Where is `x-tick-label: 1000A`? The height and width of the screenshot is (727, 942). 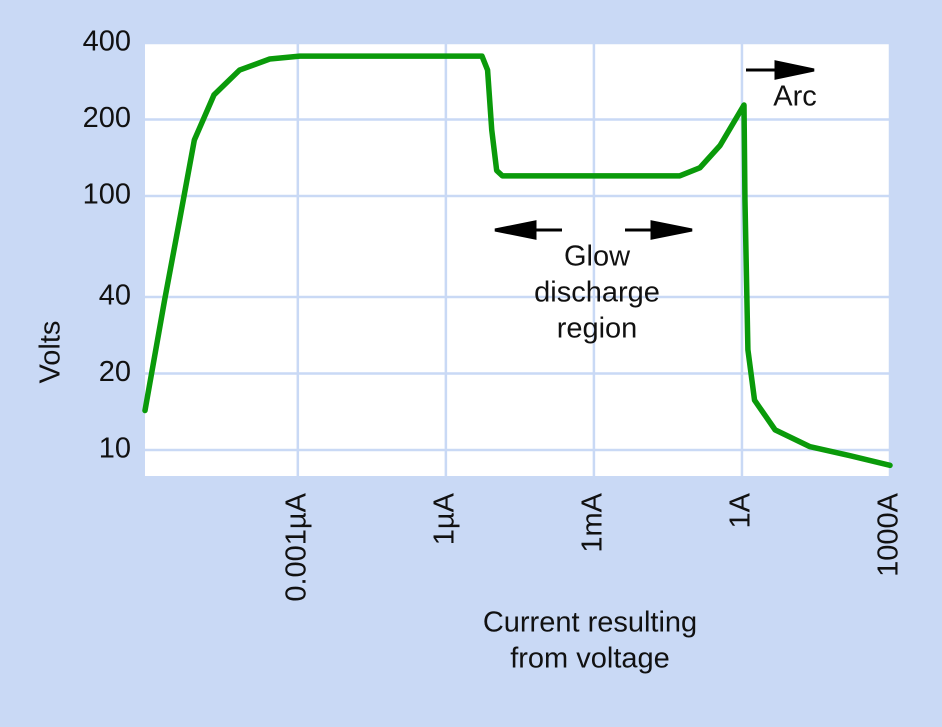 x-tick-label: 1000A is located at coordinates (889, 534).